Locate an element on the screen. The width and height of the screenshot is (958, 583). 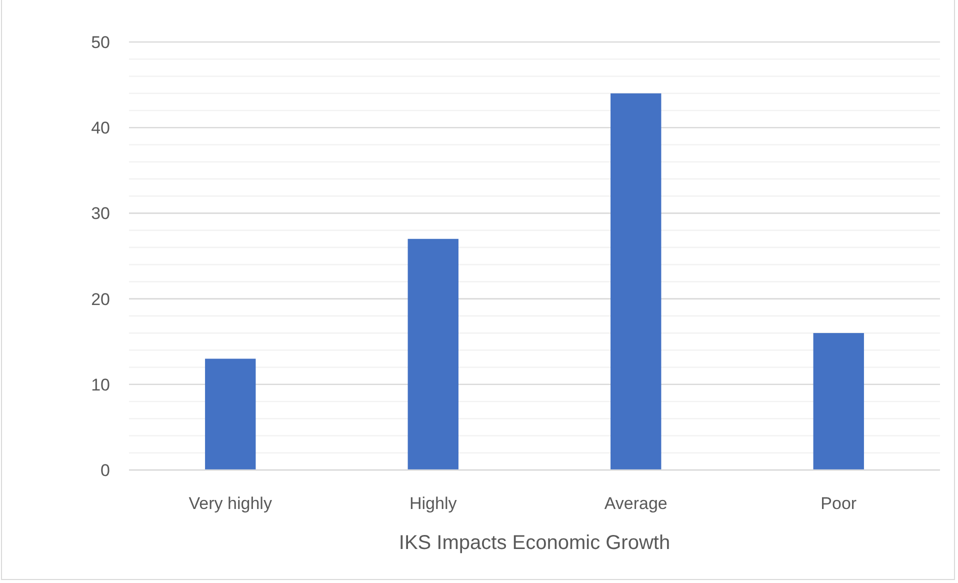
y-tick-label: 30 is located at coordinates (100, 214).